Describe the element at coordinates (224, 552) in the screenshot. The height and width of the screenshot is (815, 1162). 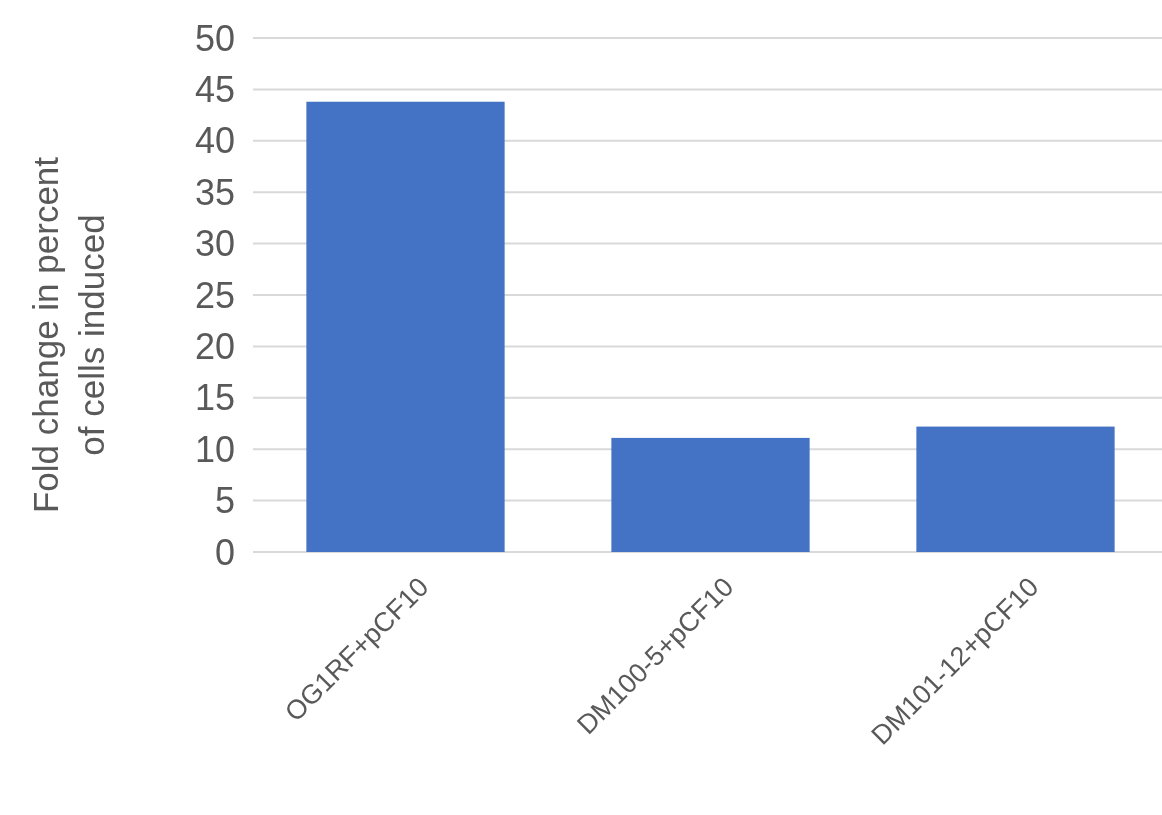
I see `y-tick-label: 0` at that location.